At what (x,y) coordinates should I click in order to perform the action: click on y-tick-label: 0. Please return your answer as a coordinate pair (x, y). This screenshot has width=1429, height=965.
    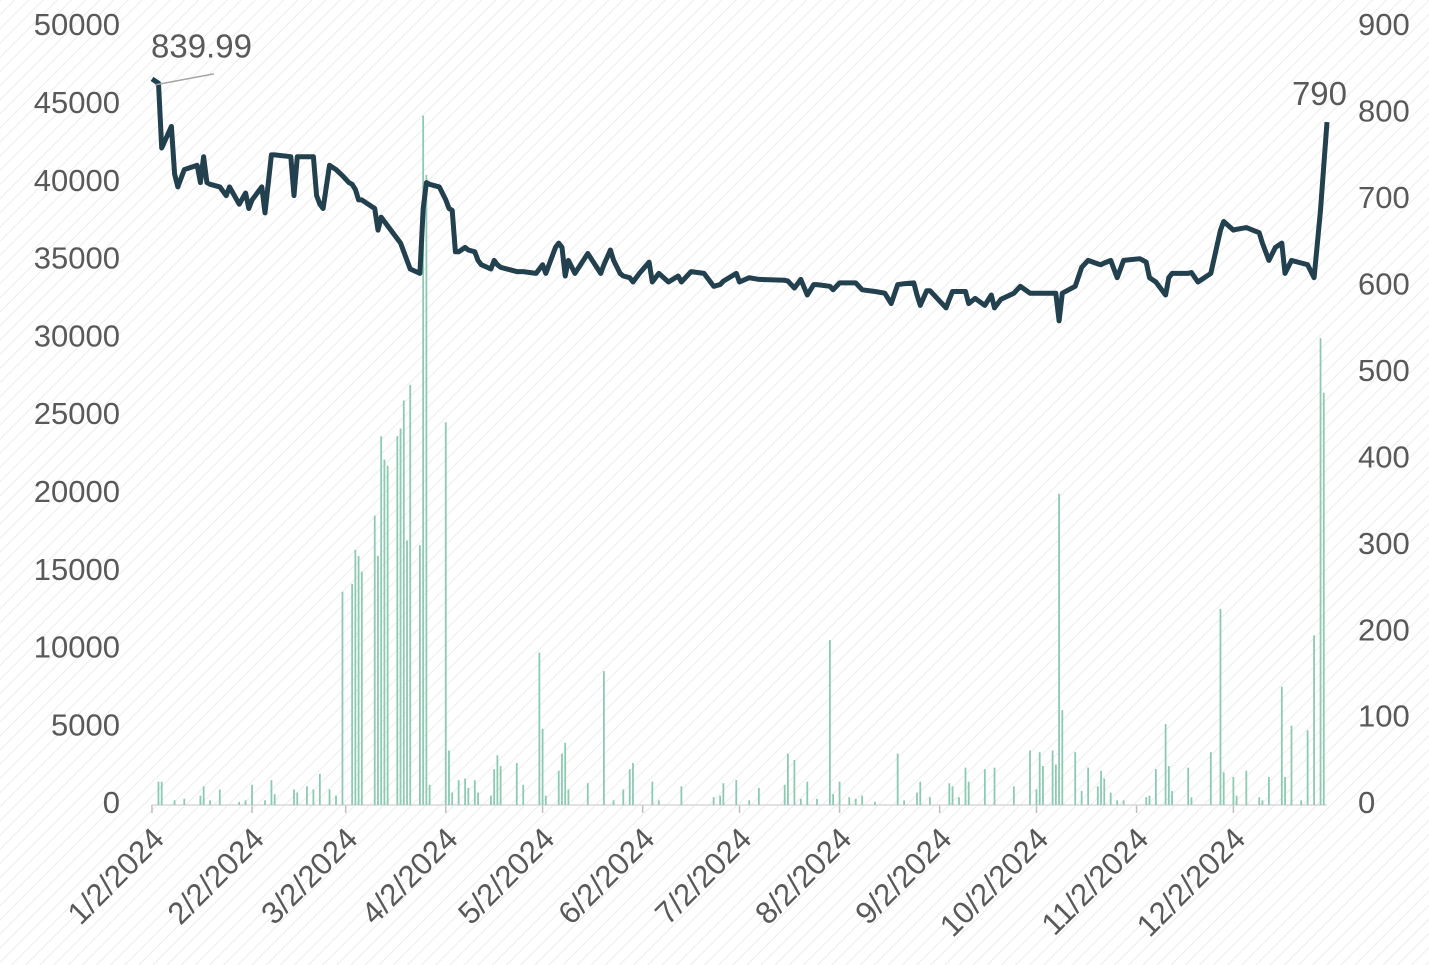
    Looking at the image, I should click on (111, 802).